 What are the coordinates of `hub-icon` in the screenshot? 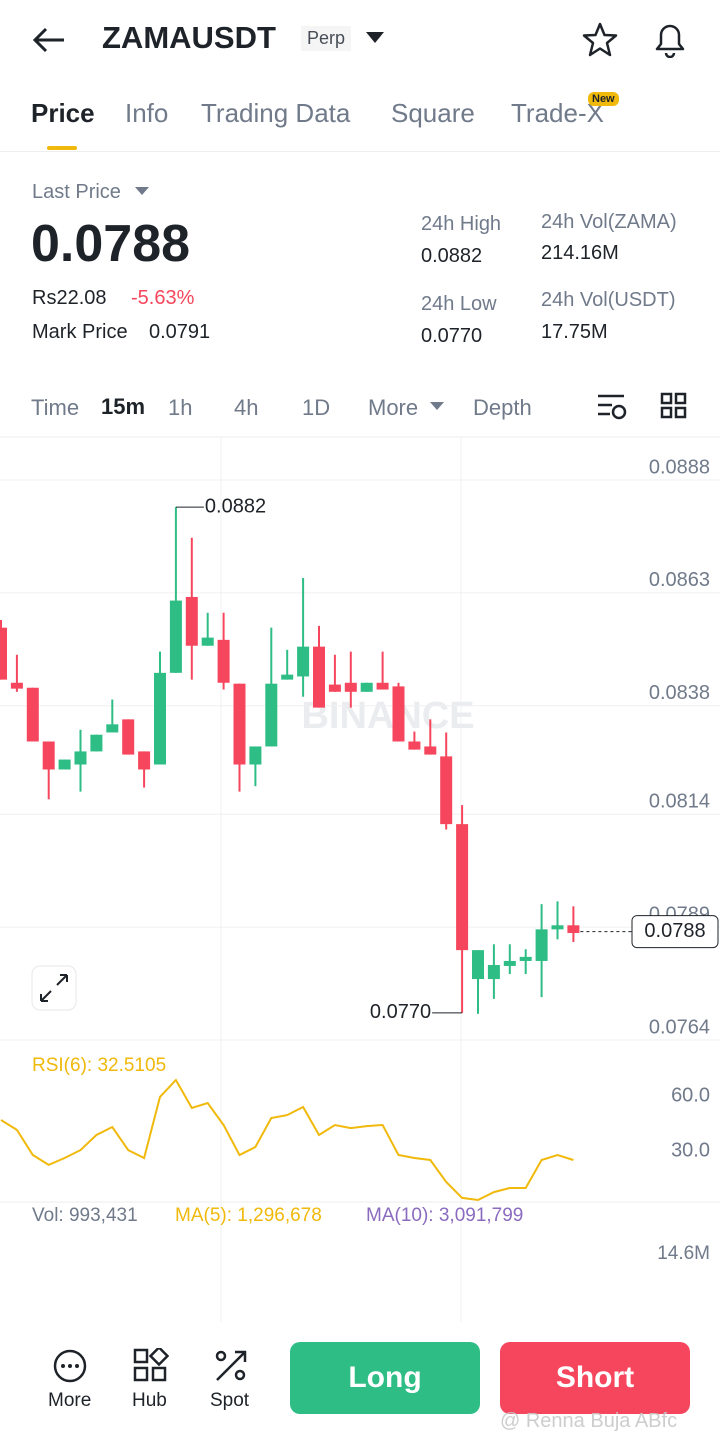 It's located at (151, 1366).